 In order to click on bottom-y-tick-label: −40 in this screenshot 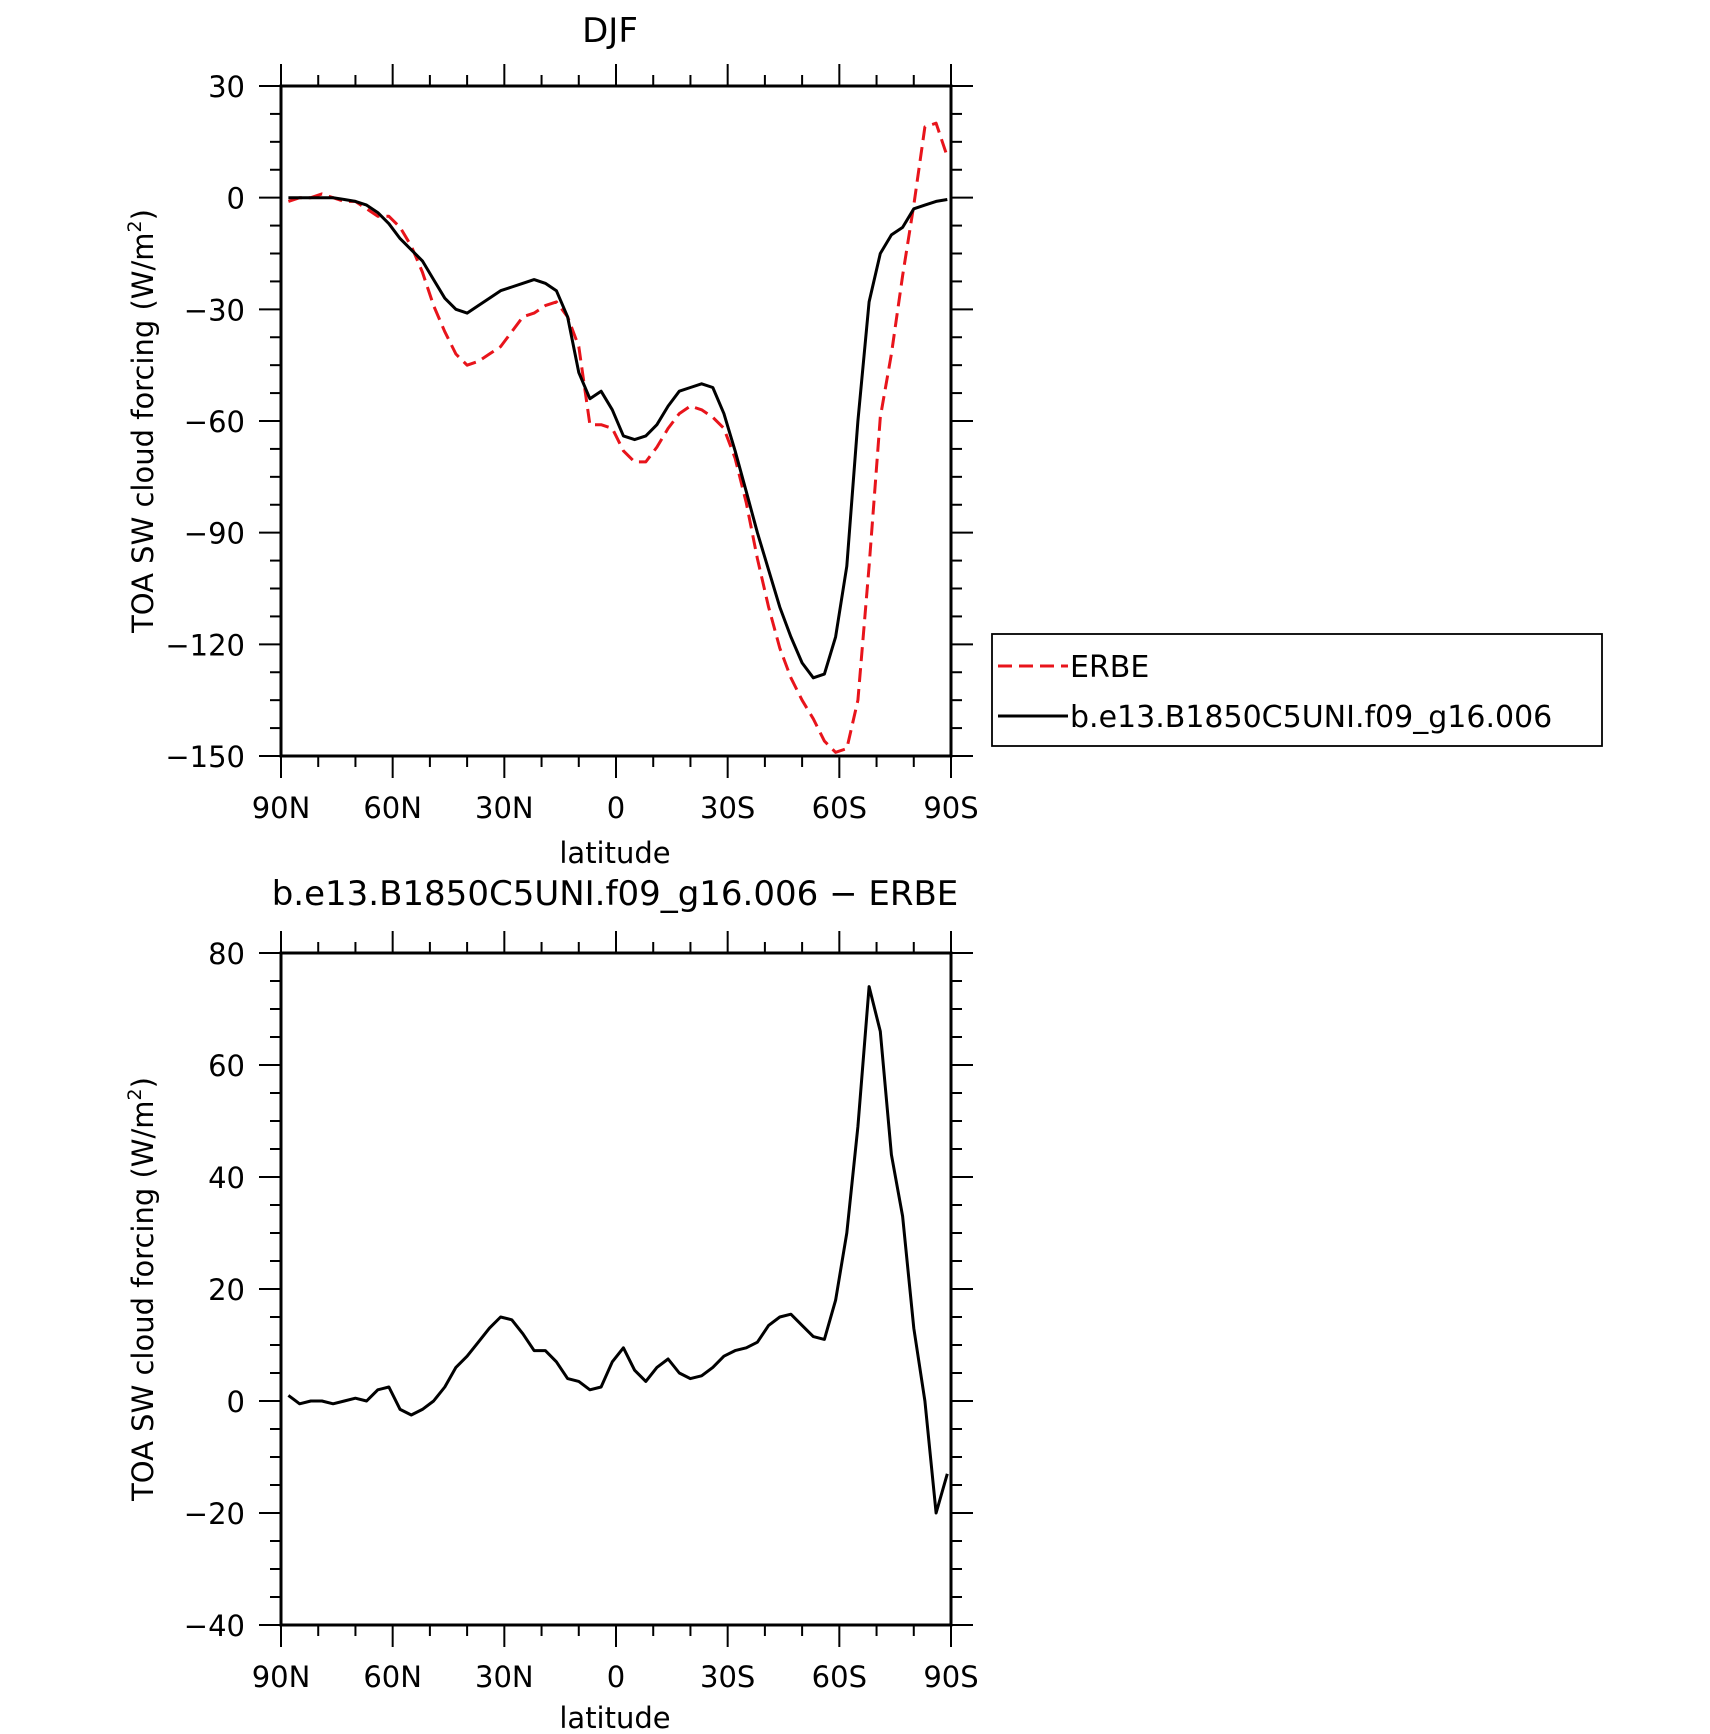, I will do `click(214, 1626)`.